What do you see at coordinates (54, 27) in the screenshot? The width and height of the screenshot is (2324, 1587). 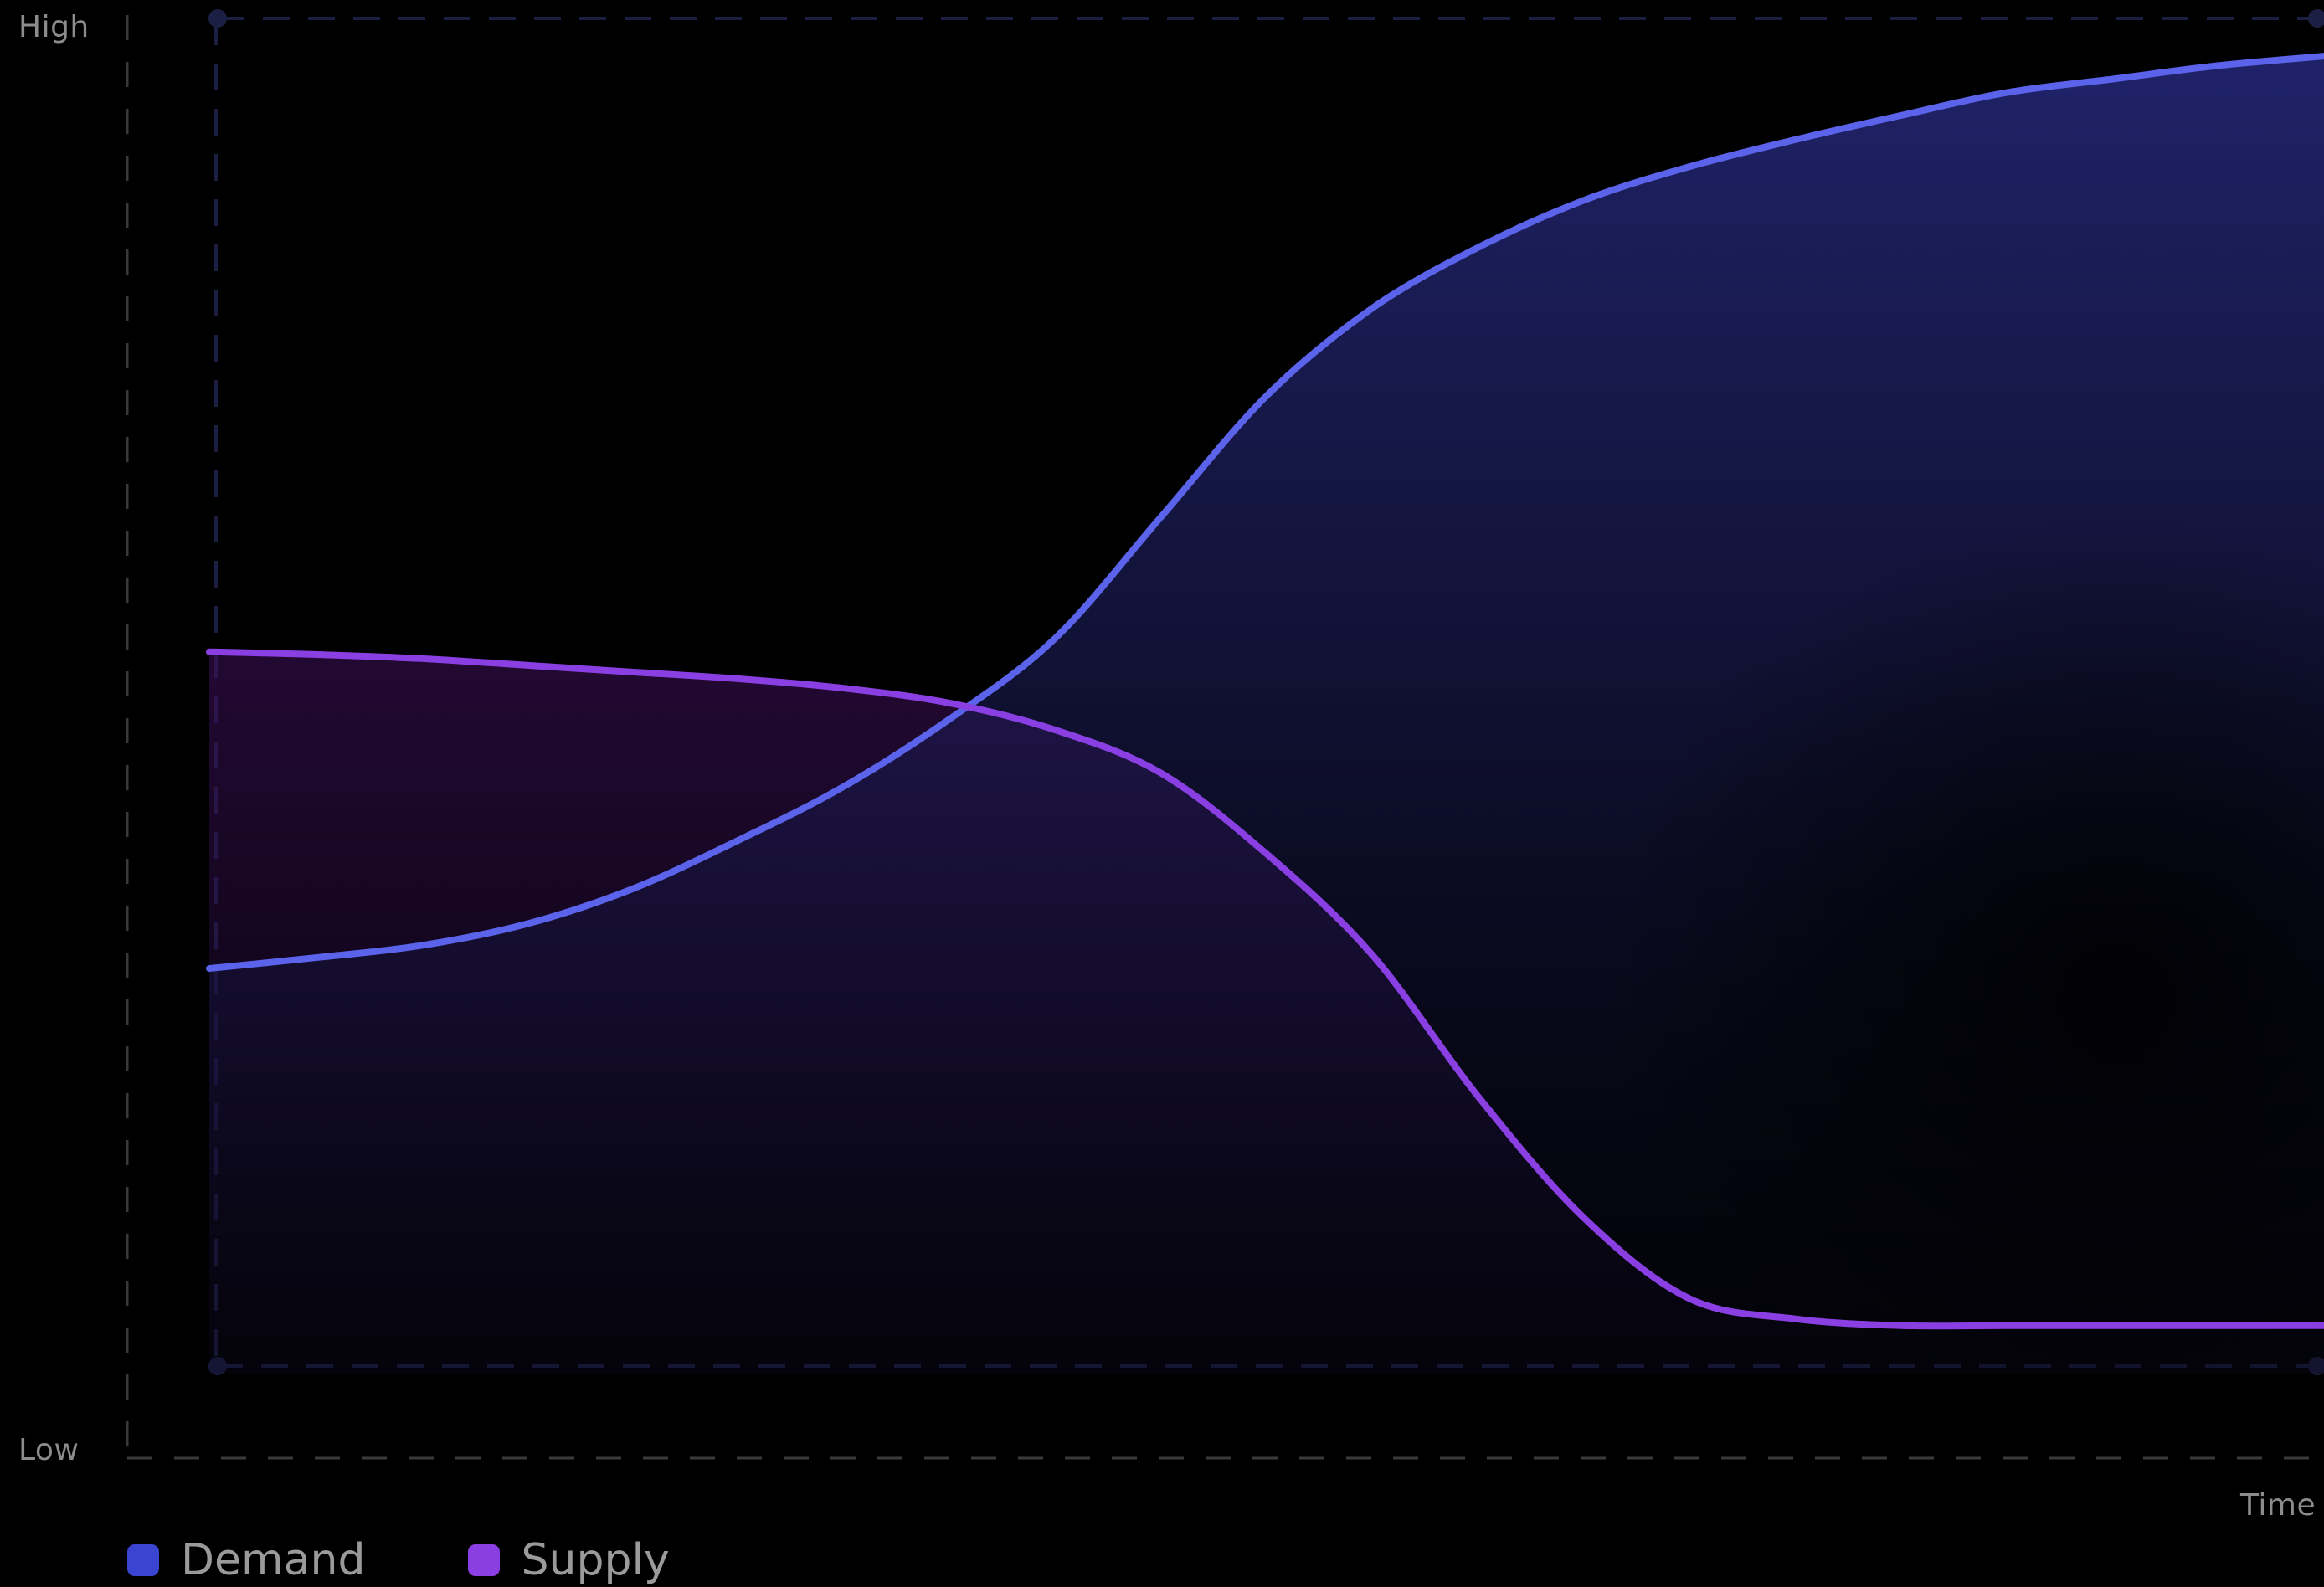 I see `y-axis-high-label: High` at bounding box center [54, 27].